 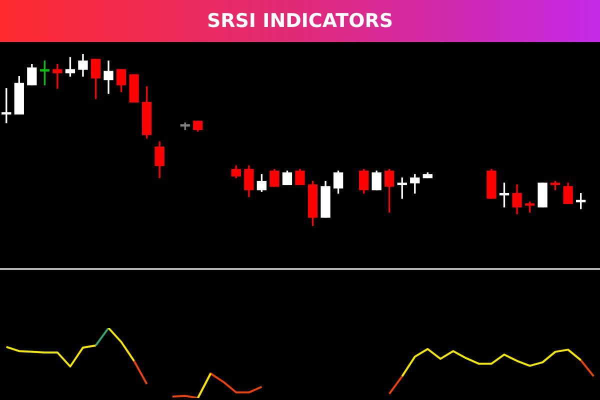 I want to click on chart-title: SRSI INDICATORS, so click(x=300, y=21).